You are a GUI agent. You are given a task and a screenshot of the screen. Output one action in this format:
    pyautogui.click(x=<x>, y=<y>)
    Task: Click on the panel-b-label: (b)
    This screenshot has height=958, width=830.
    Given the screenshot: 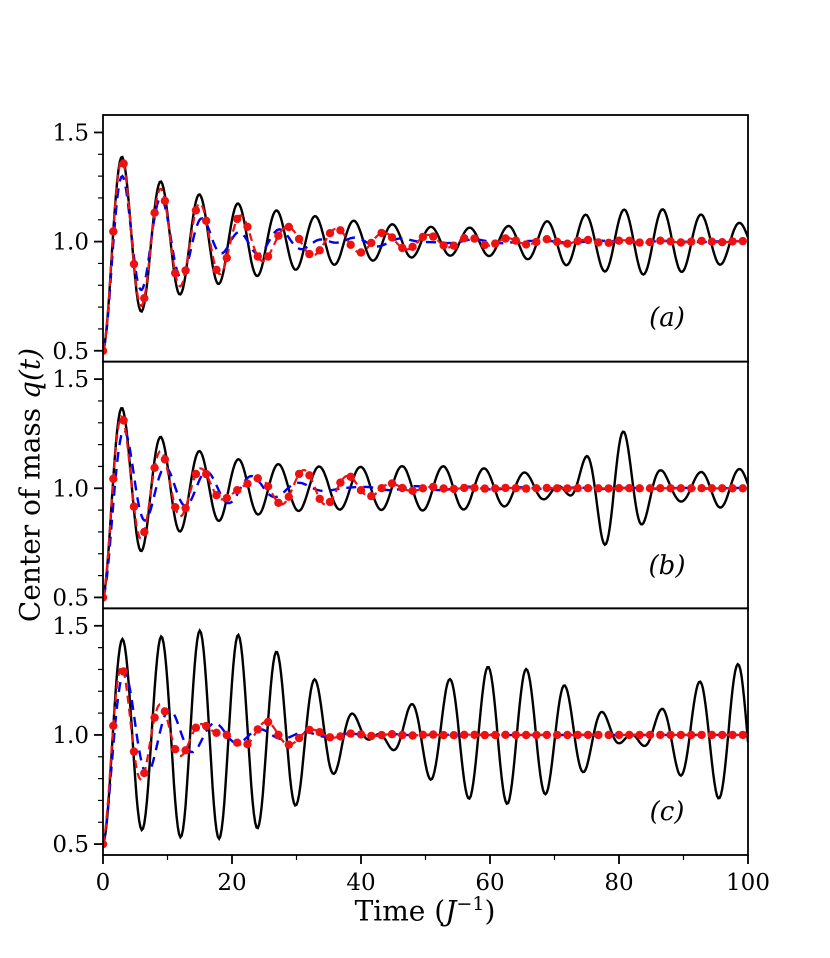 What is the action you would take?
    pyautogui.click(x=667, y=566)
    